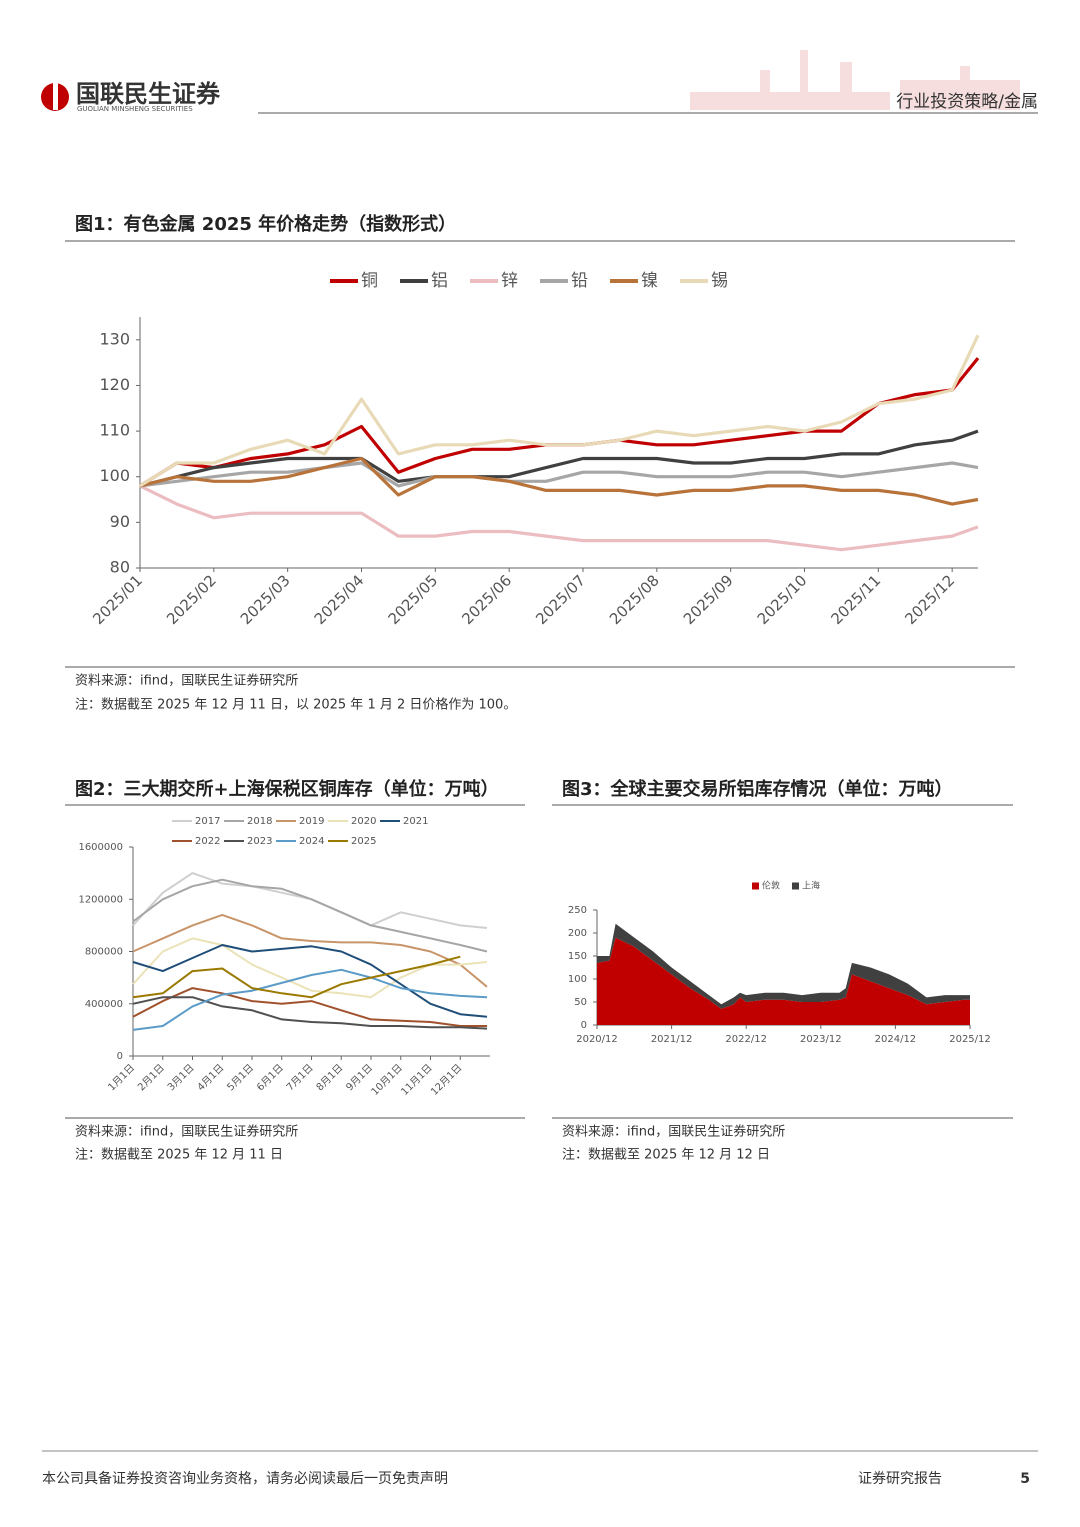 This screenshot has width=1080, height=1527. Describe the element at coordinates (757, 789) in the screenshot. I see `figure-title: 图3：全球主要交易所铝库存情况（单位：万吨）` at that location.